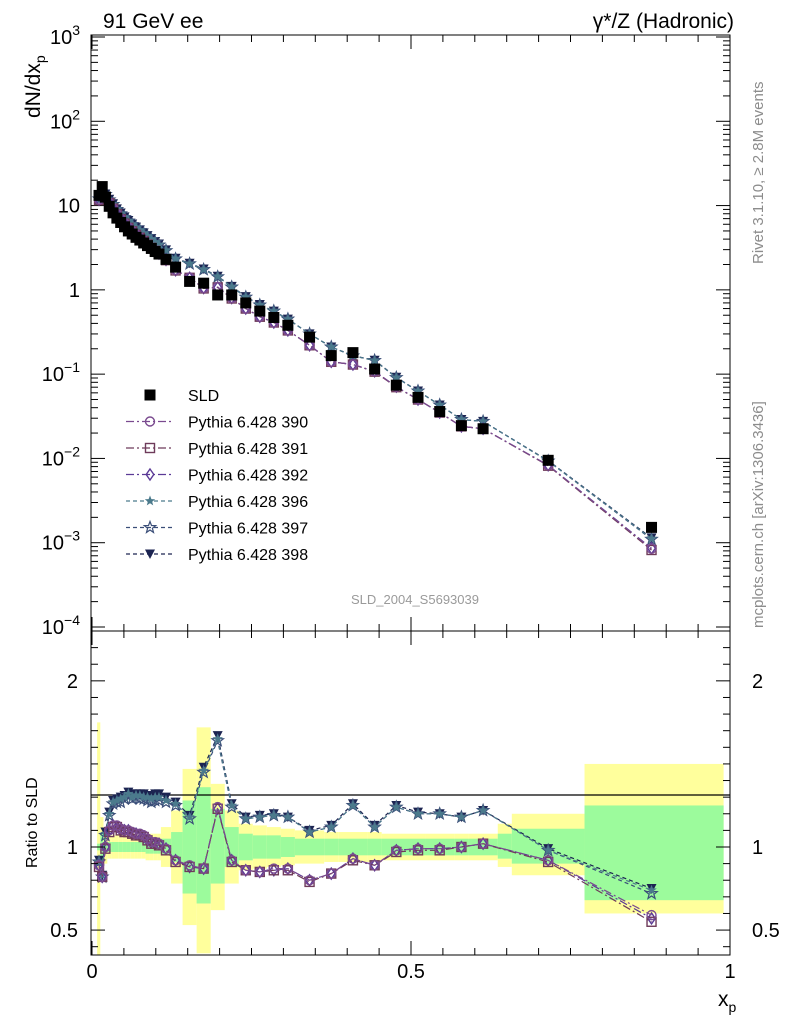 This screenshot has height=1024, width=786. What do you see at coordinates (217, 502) in the screenshot?
I see `legend-entry: Pythia 6.428 396` at bounding box center [217, 502].